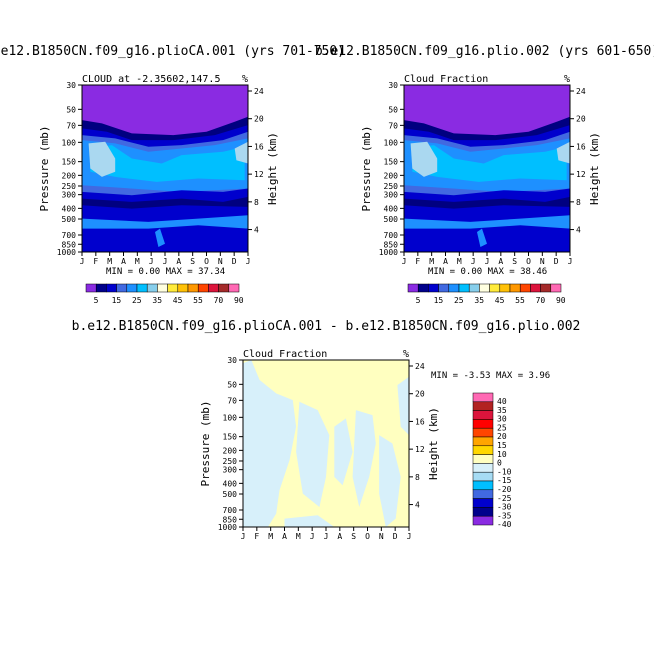 The height and width of the screenshot is (654, 654). What do you see at coordinates (418, 300) in the screenshot?
I see `colorbar-label: 5` at bounding box center [418, 300].